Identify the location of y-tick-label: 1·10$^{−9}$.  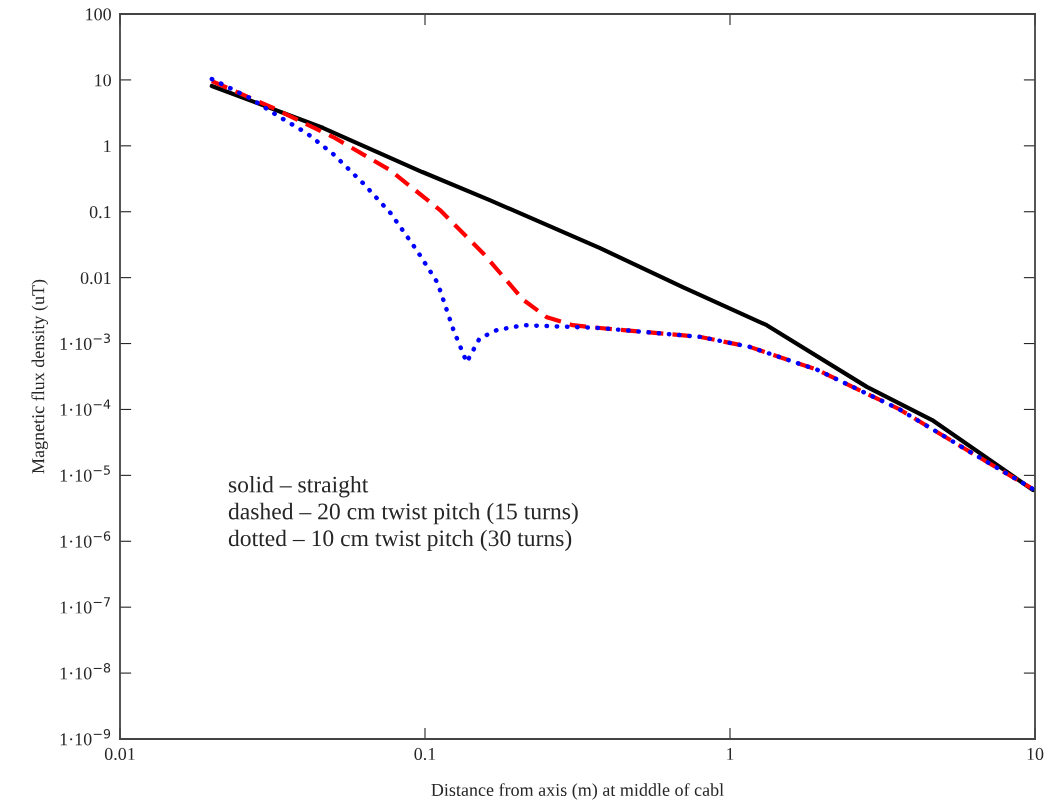
(85, 737).